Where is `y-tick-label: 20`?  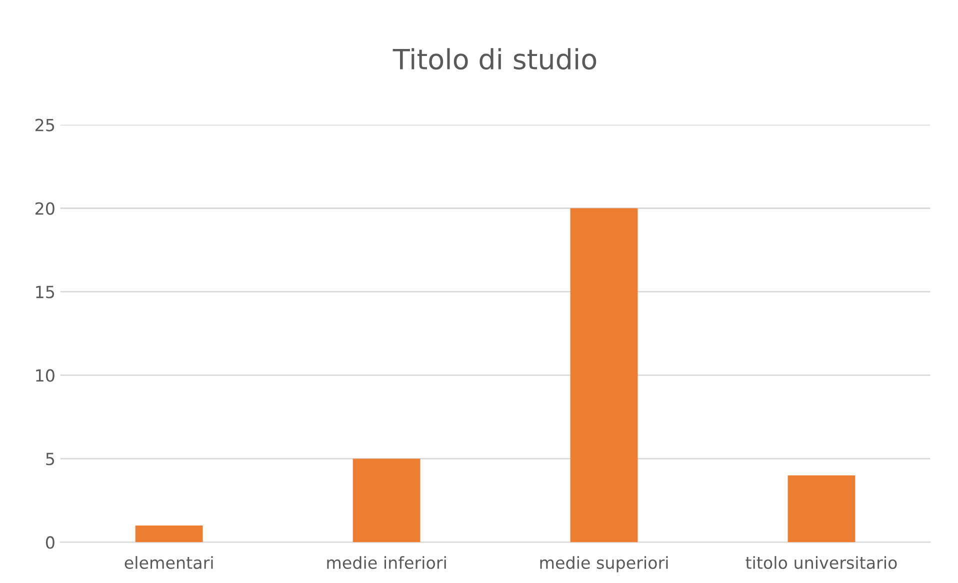
y-tick-label: 20 is located at coordinates (45, 208).